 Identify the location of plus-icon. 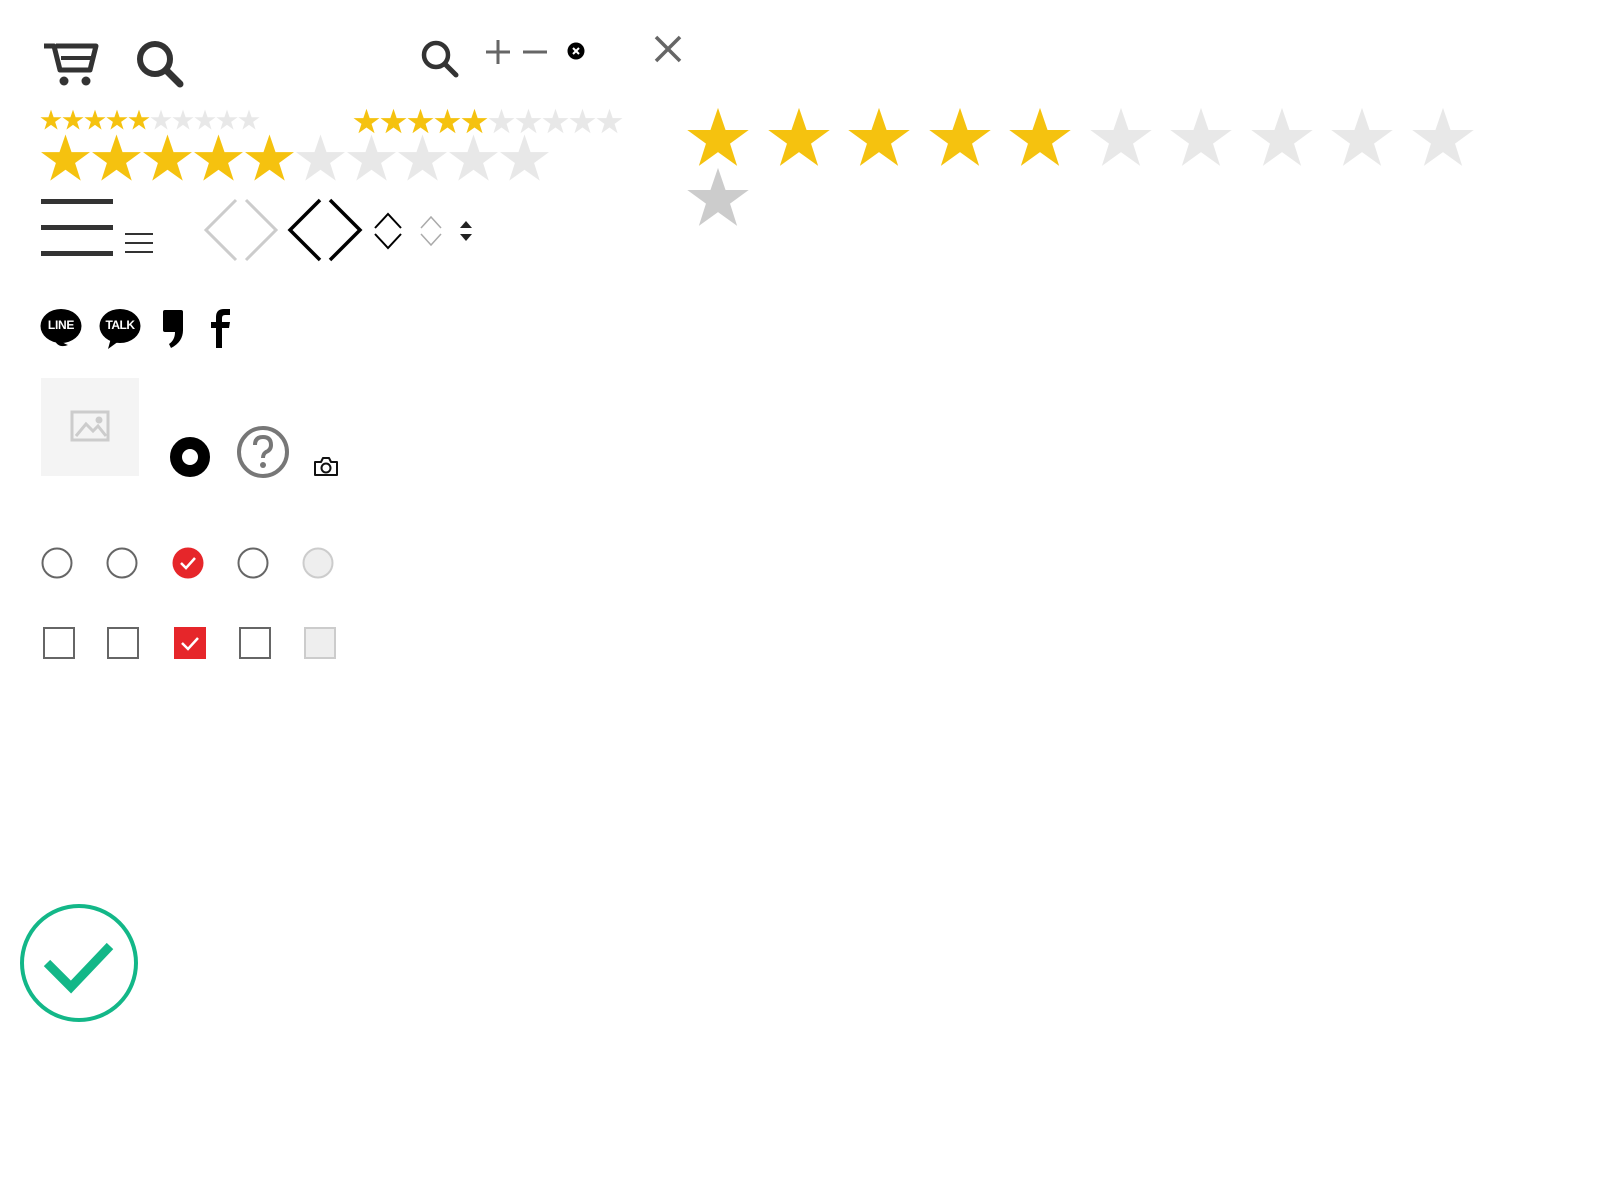
(498, 52).